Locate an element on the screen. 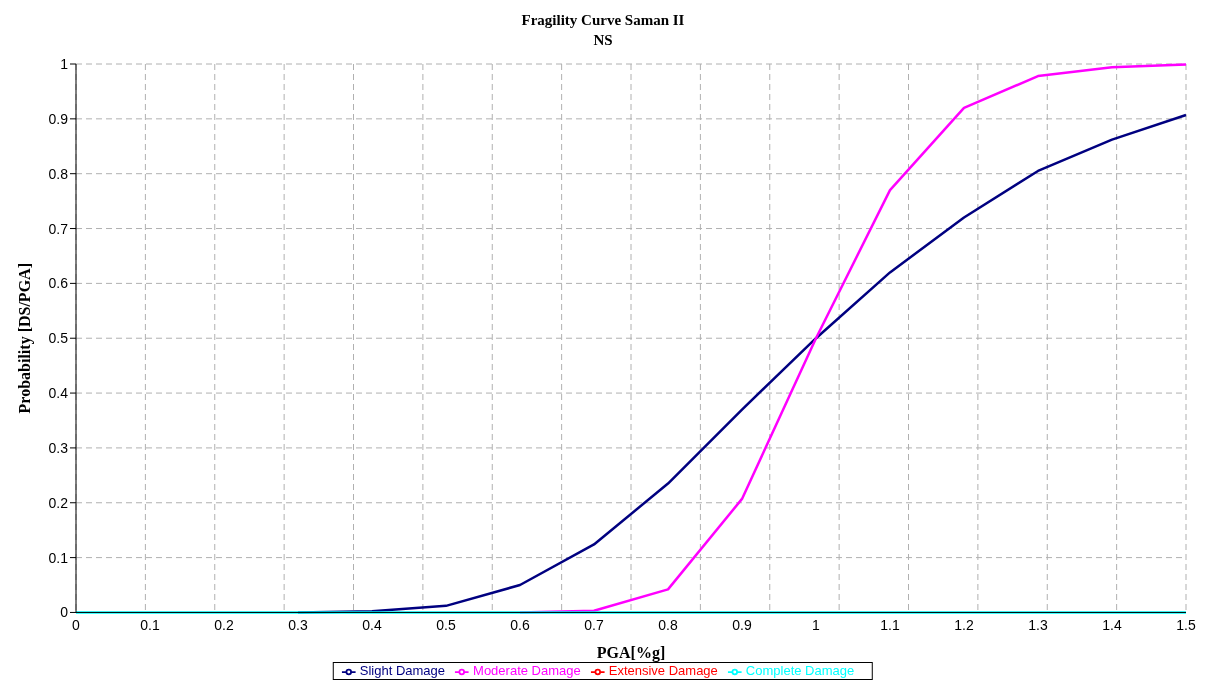 This screenshot has height=683, width=1206. y-tick-label: 1 is located at coordinates (64, 63).